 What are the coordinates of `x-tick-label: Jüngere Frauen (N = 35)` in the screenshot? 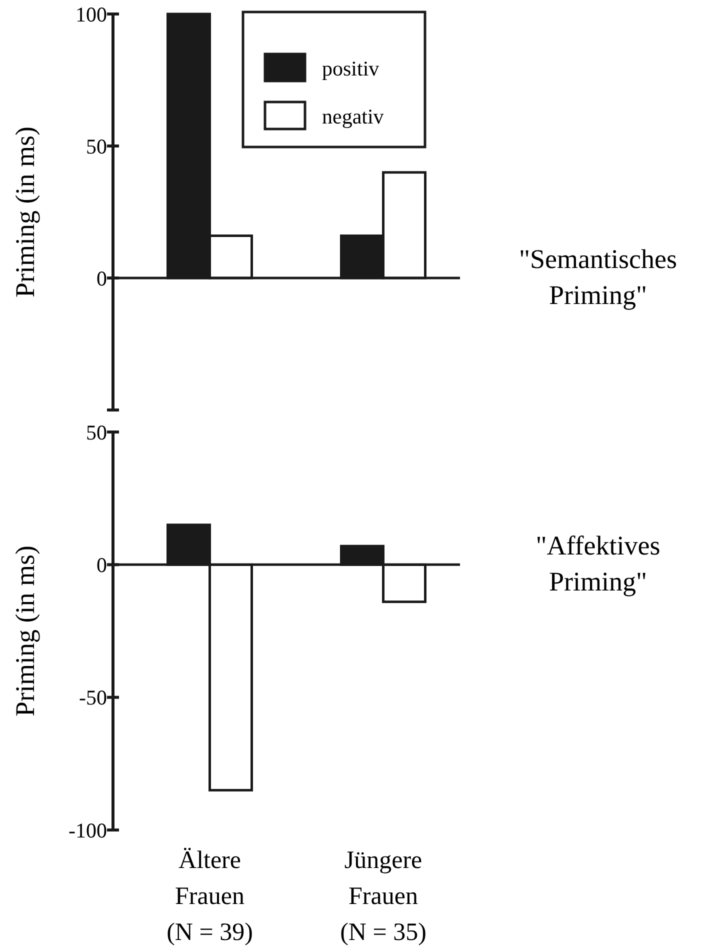 It's located at (383, 896).